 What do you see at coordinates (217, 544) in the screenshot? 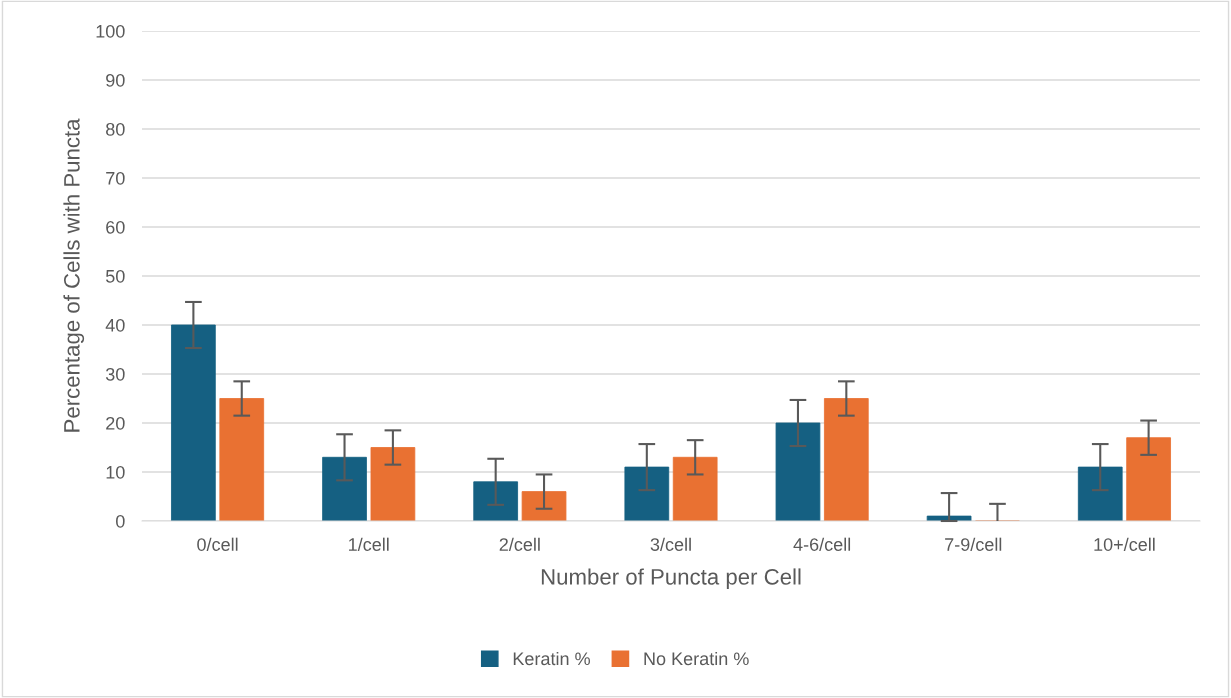
I see `x-tick-label: 0/cell` at bounding box center [217, 544].